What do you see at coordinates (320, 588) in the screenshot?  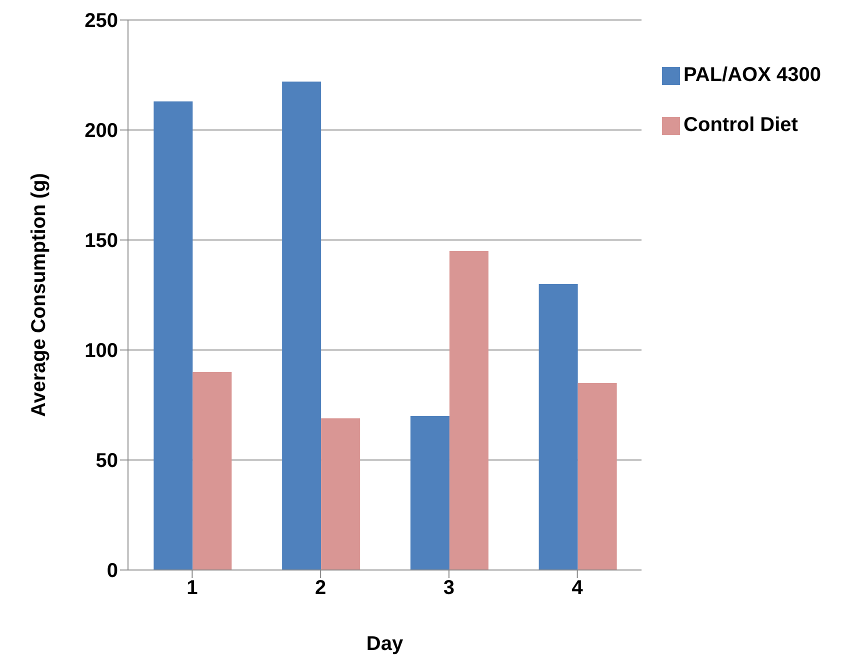 I see `x-tick-label: 2` at bounding box center [320, 588].